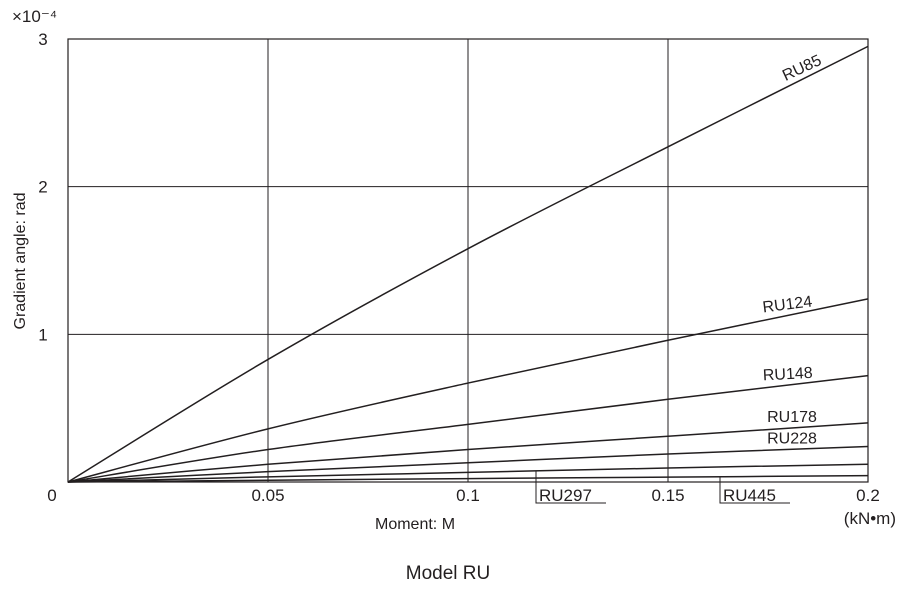 This screenshot has height=605, width=897. Describe the element at coordinates (42, 39) in the screenshot. I see `y-tick-label: 3` at that location.